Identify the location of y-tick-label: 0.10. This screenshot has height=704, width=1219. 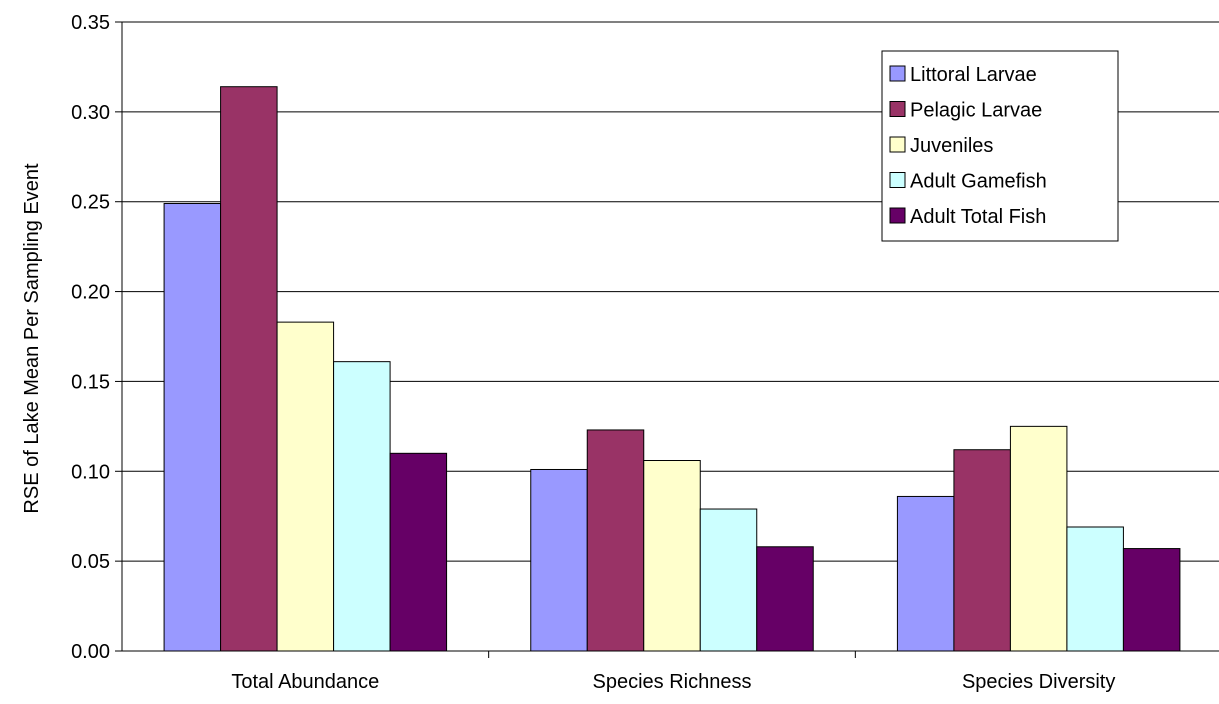
(90, 472).